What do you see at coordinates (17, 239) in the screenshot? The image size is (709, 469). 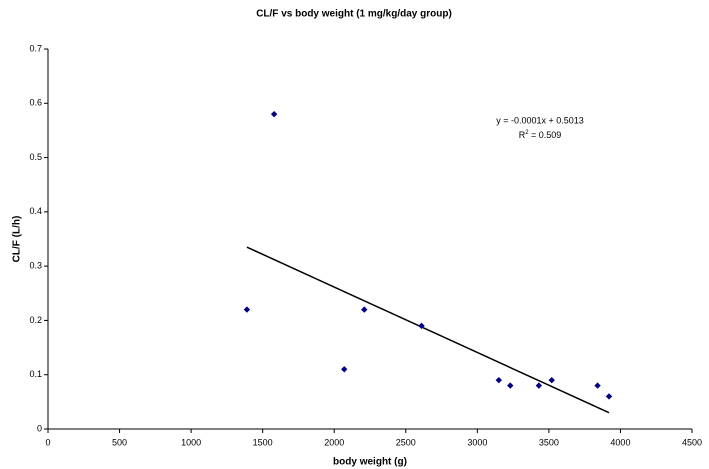 I see `y-axis-label: CL/F (L/h)` at bounding box center [17, 239].